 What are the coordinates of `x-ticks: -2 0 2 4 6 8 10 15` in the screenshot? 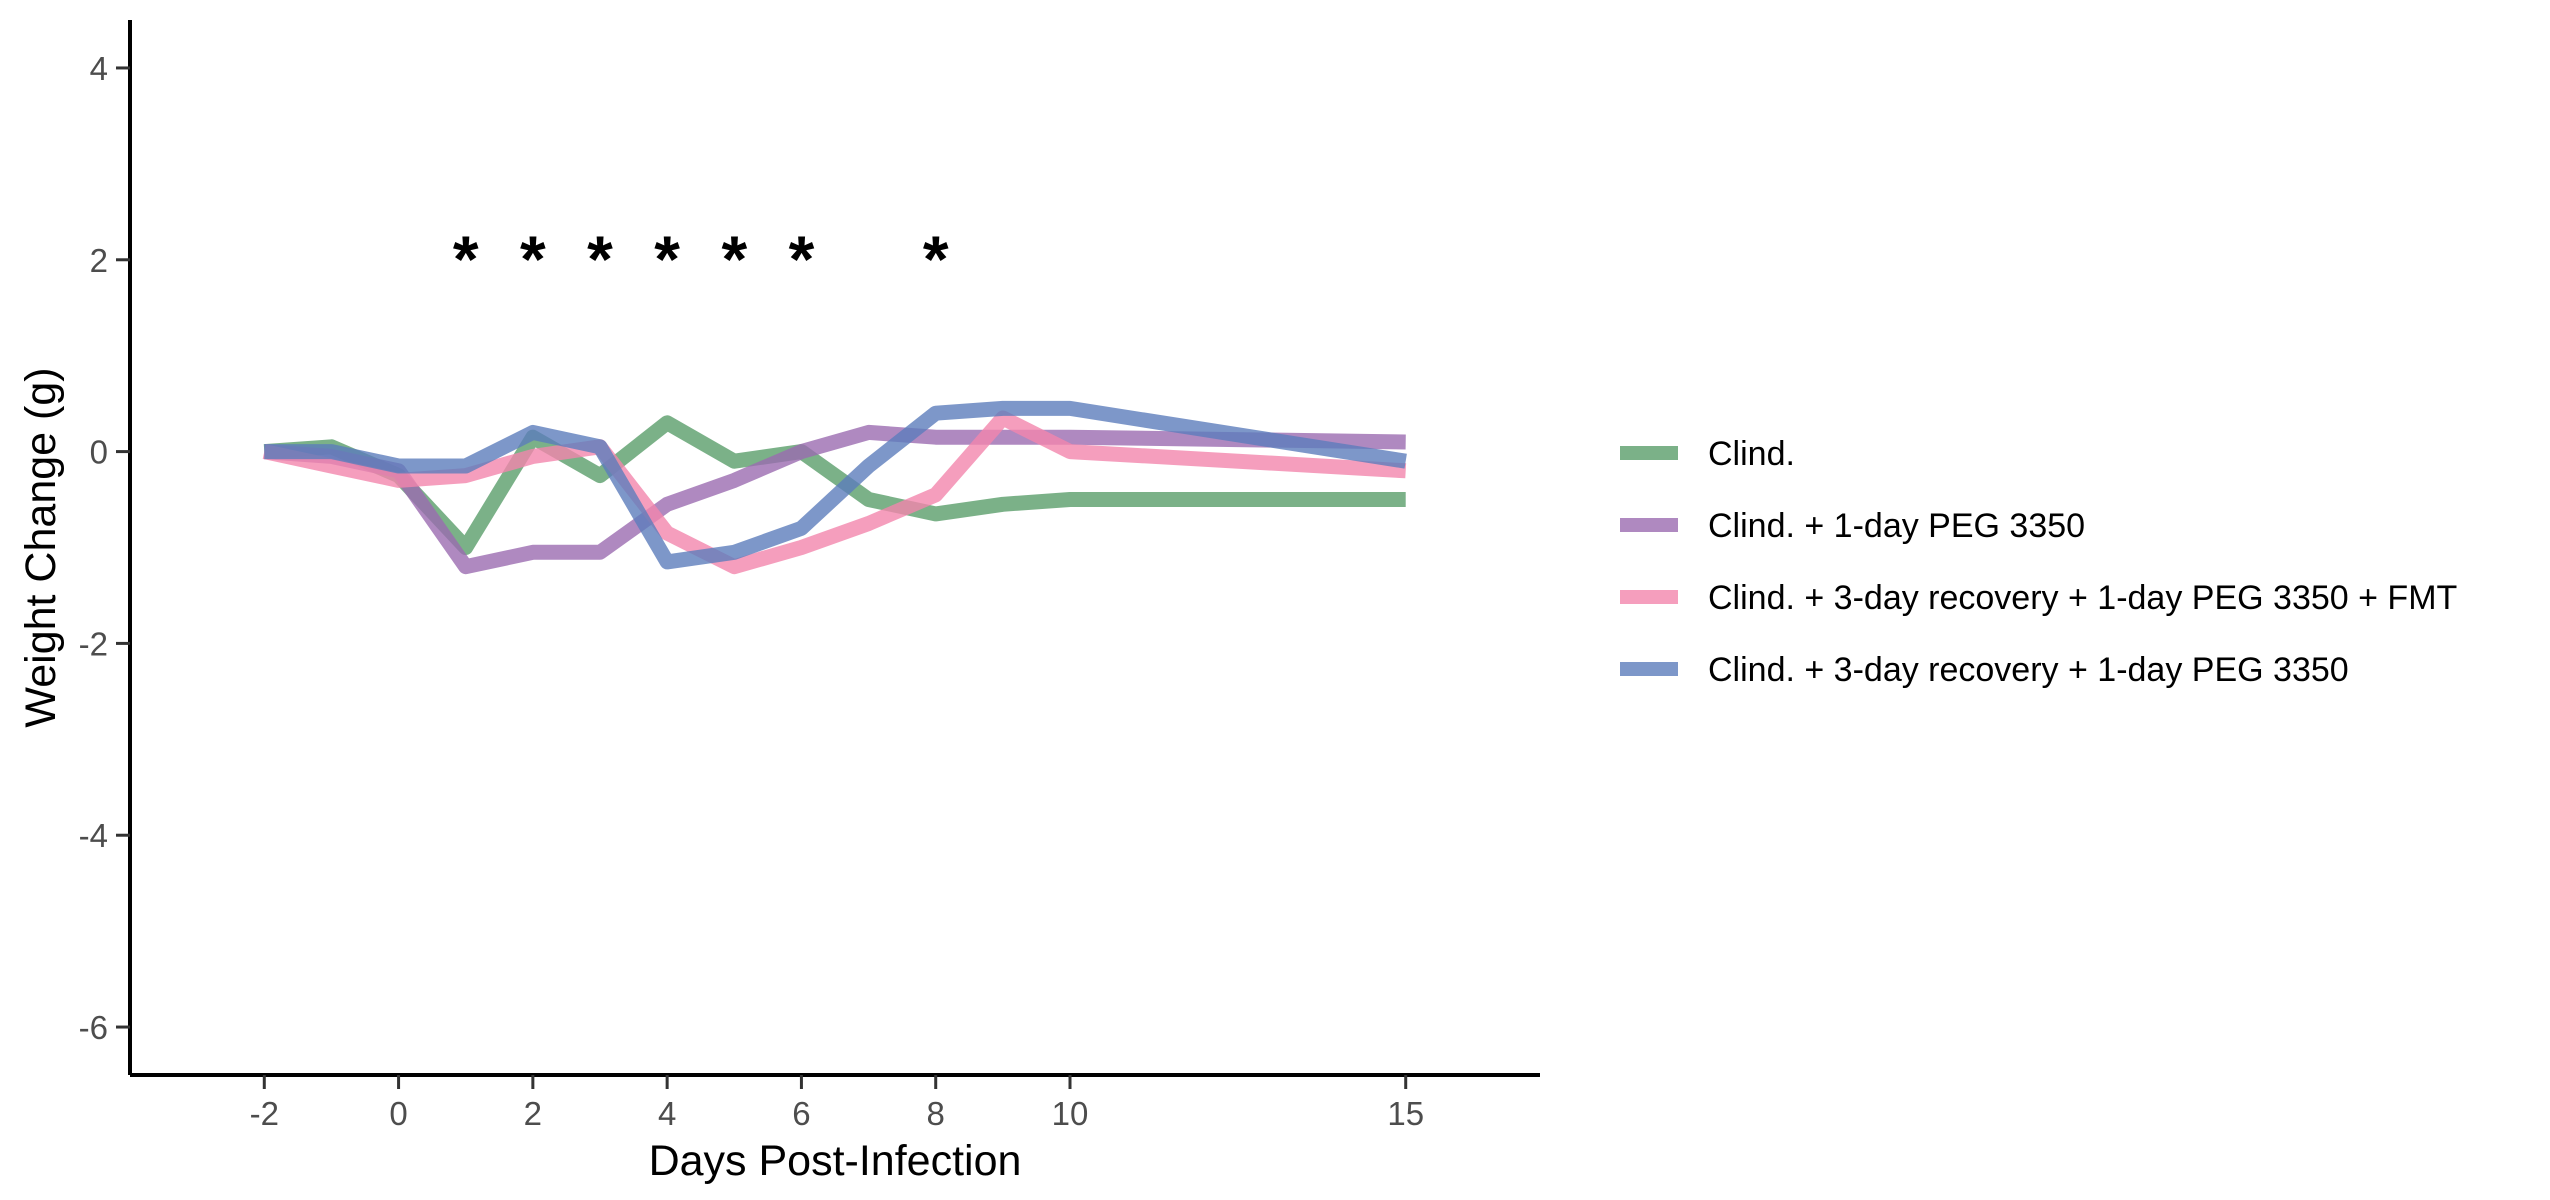 It's located at (837, 1103).